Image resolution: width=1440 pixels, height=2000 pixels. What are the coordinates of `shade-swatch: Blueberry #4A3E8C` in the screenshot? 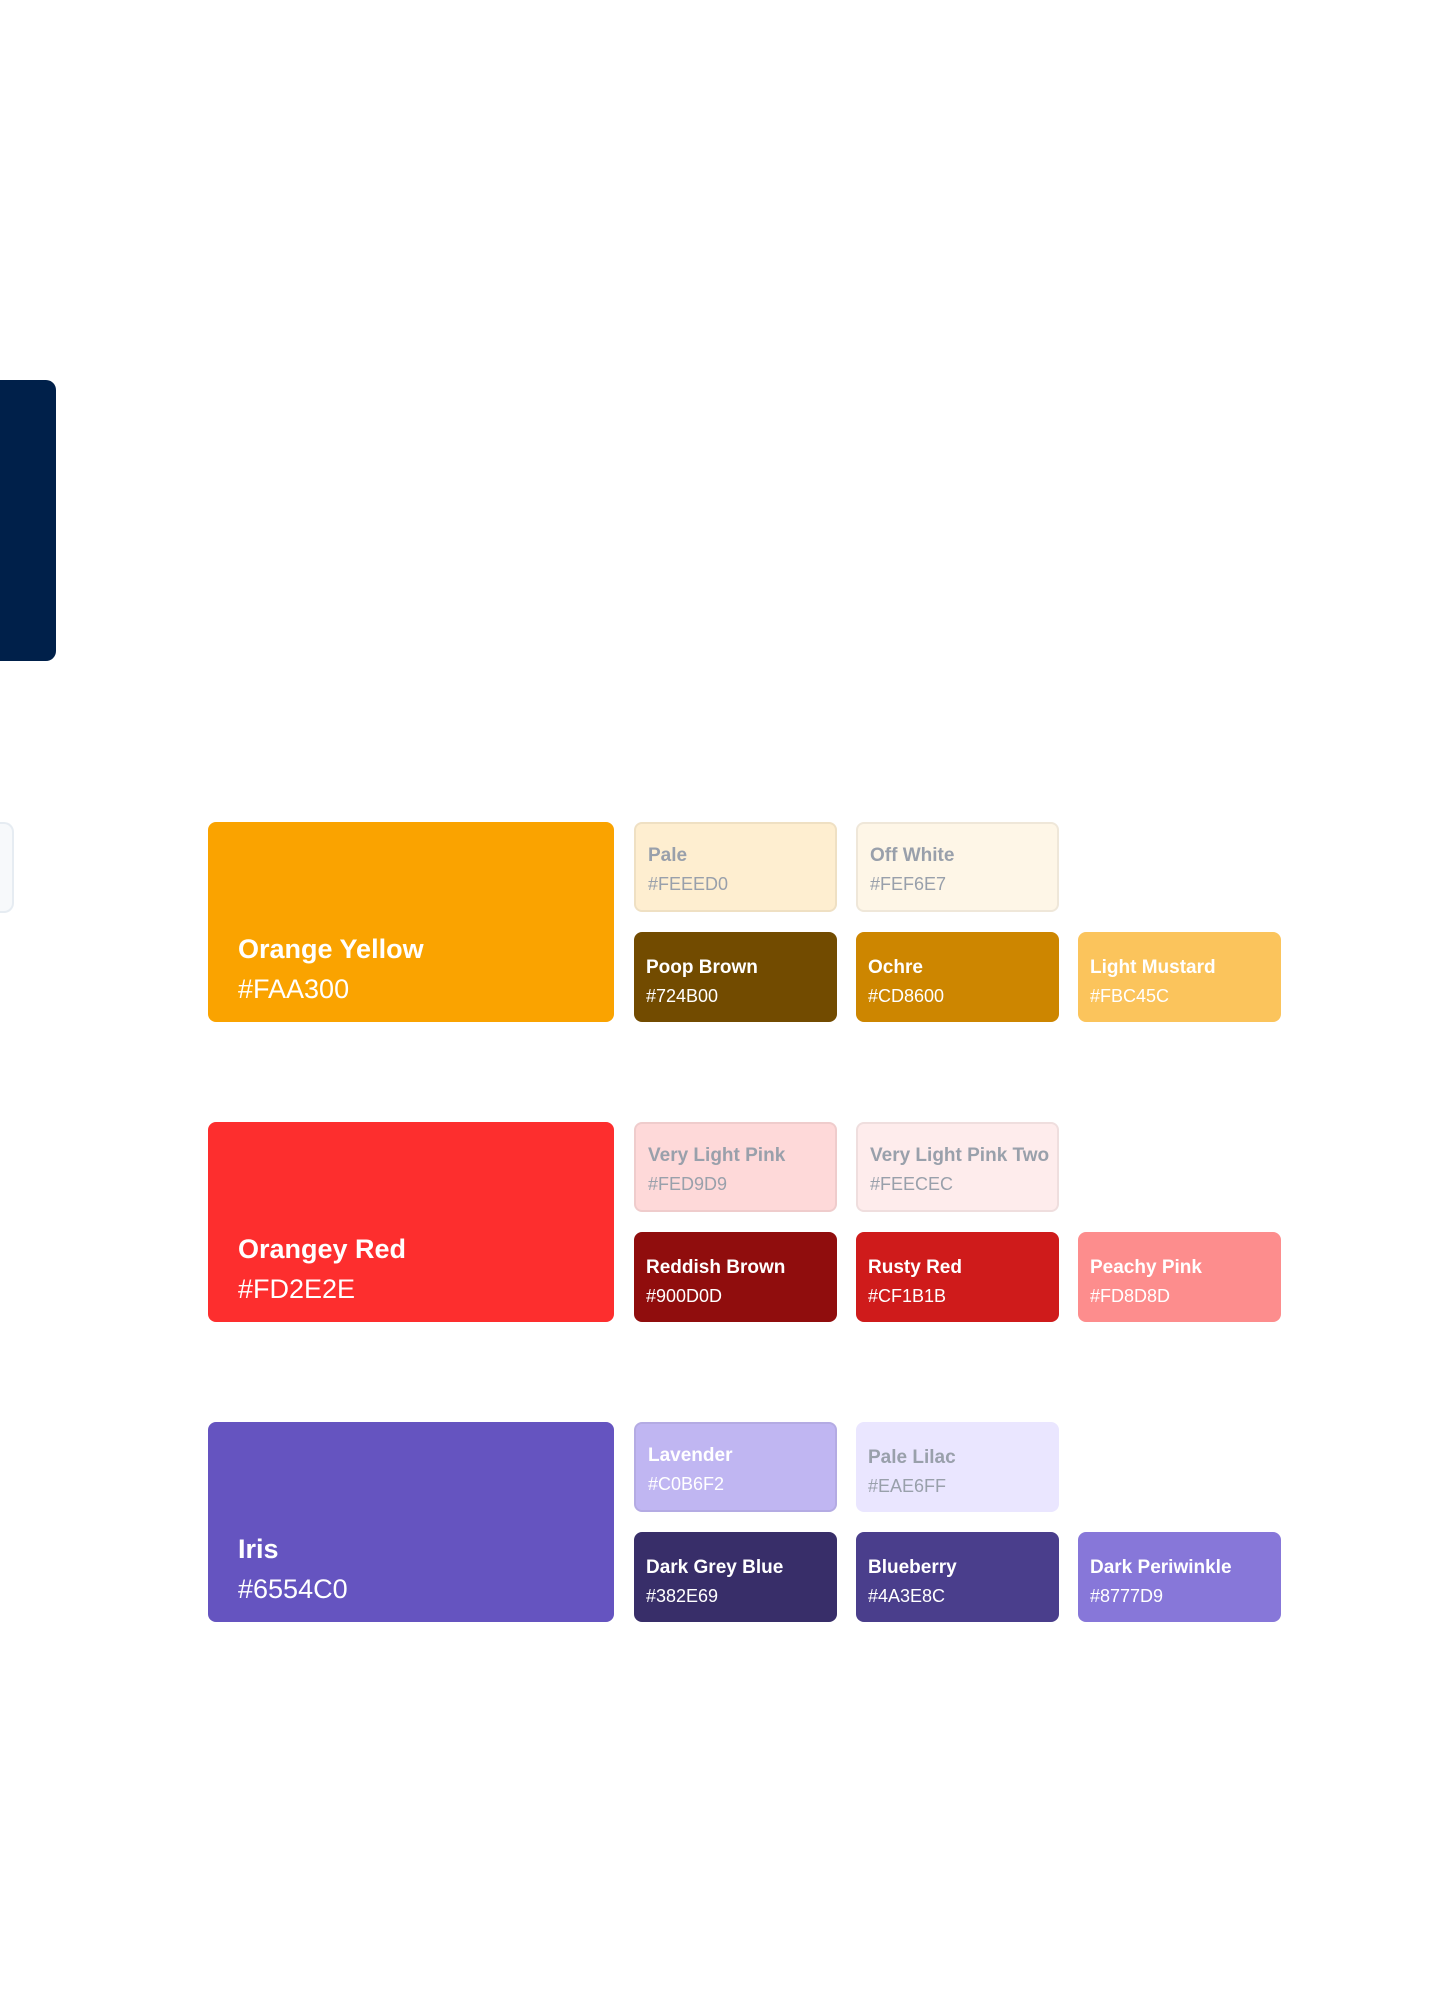 It's located at (957, 1577).